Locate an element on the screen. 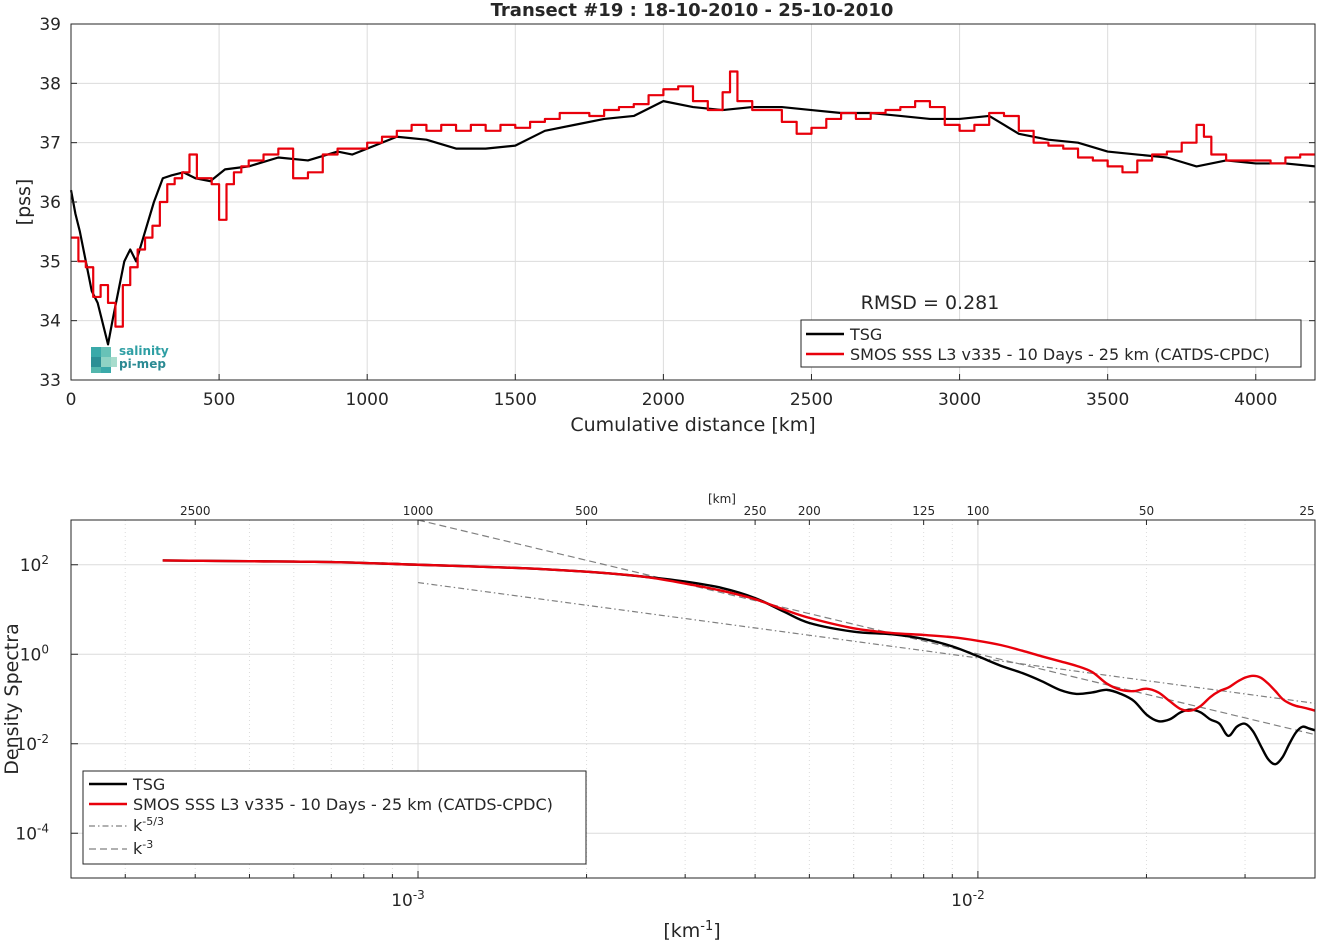 This screenshot has width=1323, height=942. top-axis-tick-label: 250 is located at coordinates (755, 511).